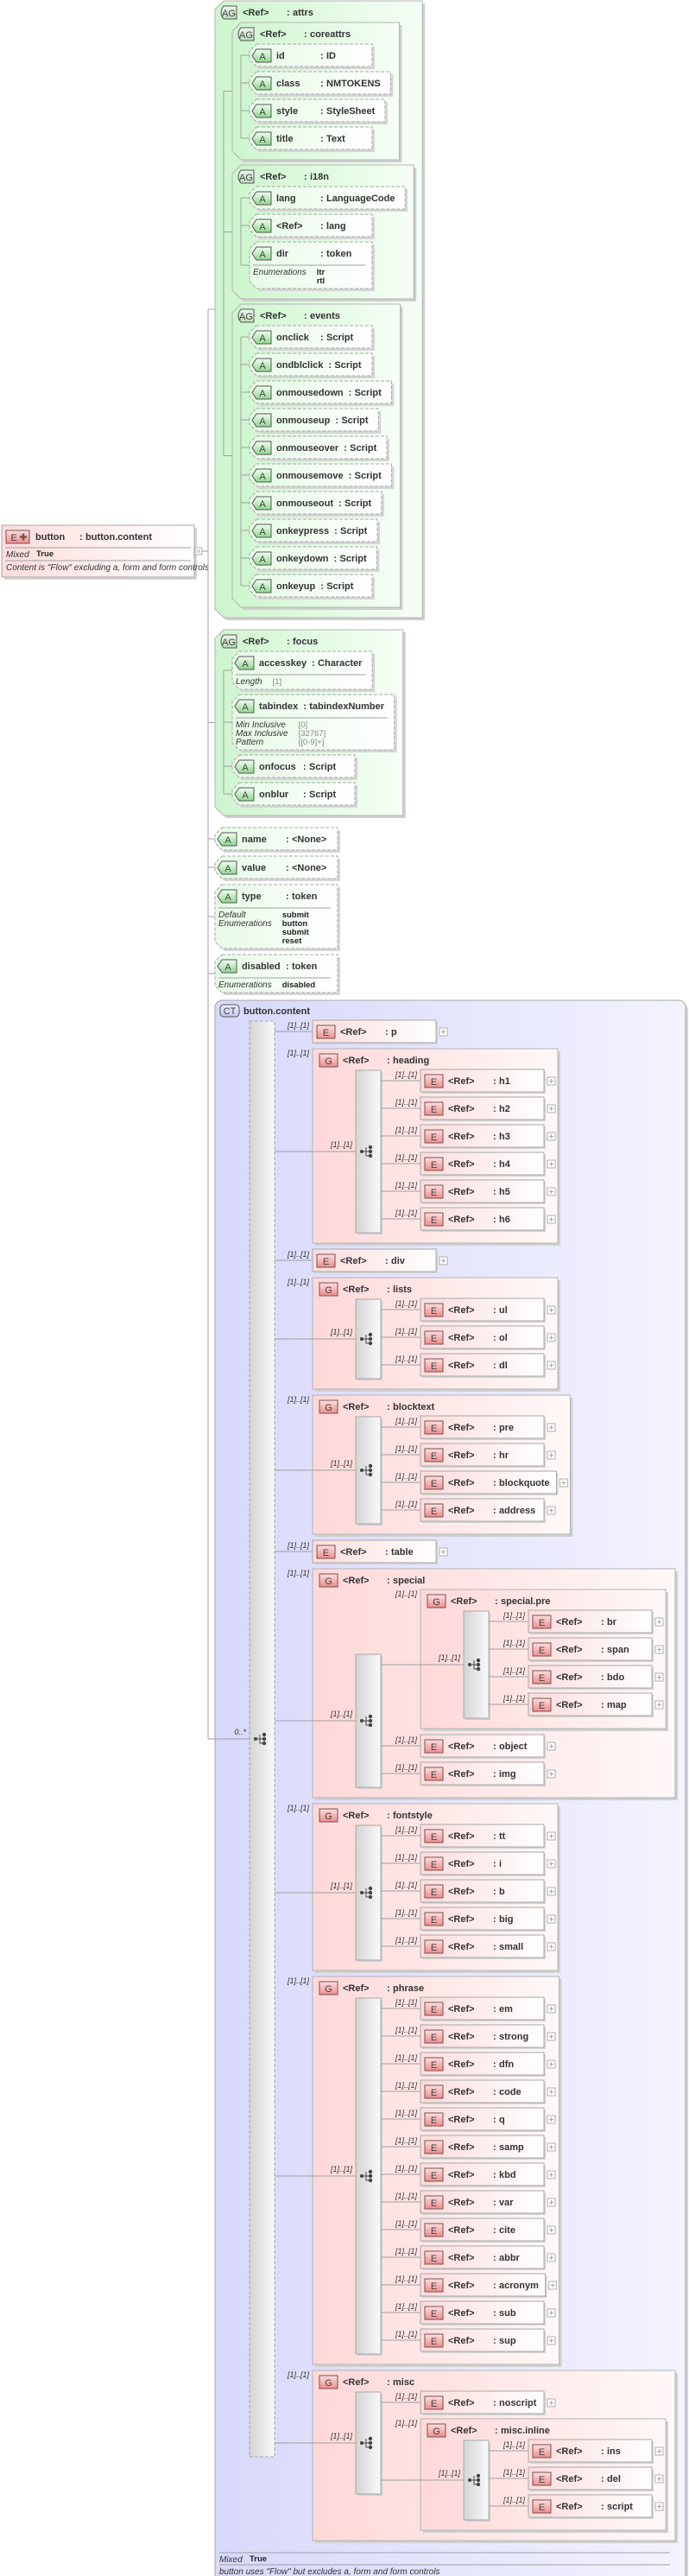 The height and width of the screenshot is (2576, 689). Describe the element at coordinates (488, 1108) in the screenshot. I see `element-h2: E <Ref>: h2` at that location.